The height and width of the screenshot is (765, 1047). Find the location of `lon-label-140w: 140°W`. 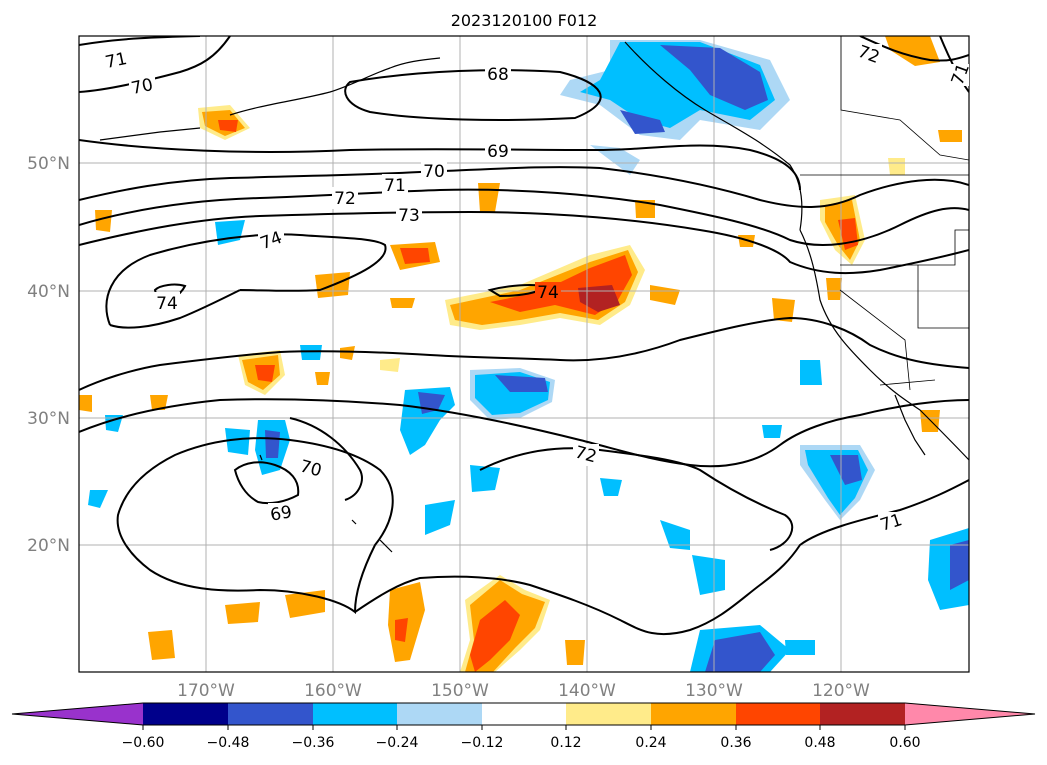

lon-label-140w: 140°W is located at coordinates (587, 691).